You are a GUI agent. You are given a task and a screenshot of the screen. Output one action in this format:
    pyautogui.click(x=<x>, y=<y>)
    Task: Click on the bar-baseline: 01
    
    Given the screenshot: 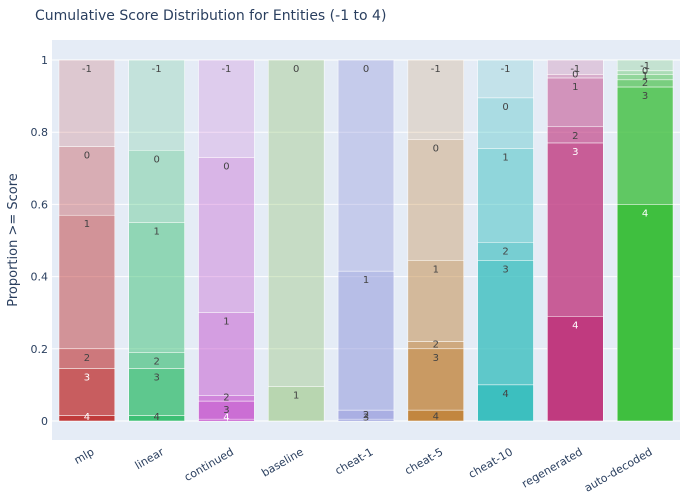 What is the action you would take?
    pyautogui.click(x=296, y=240)
    